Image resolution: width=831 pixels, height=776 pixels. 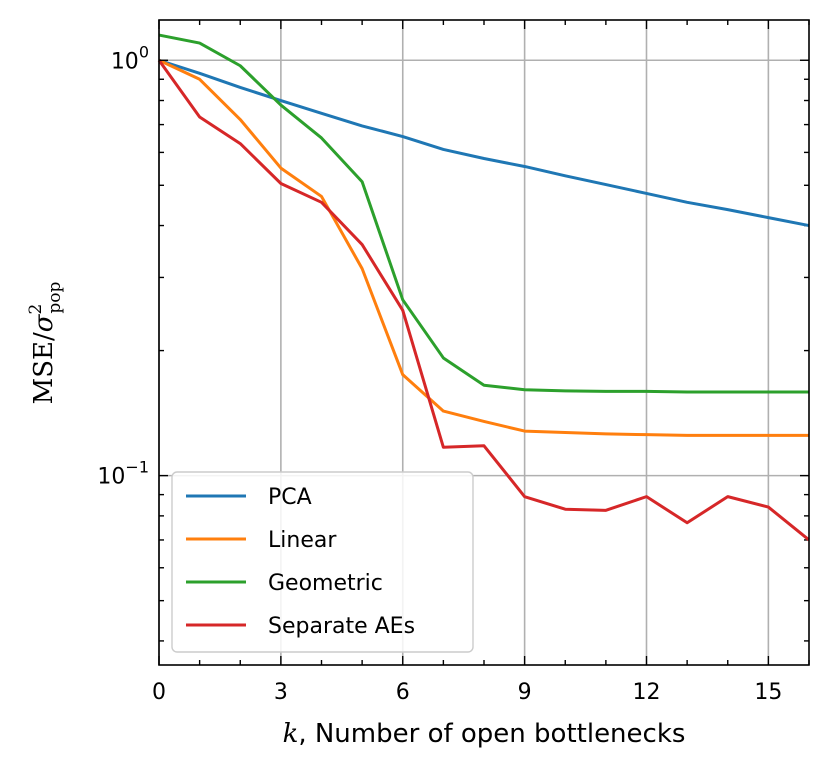 I want to click on legend-label-linear: Linear, so click(x=302, y=540).